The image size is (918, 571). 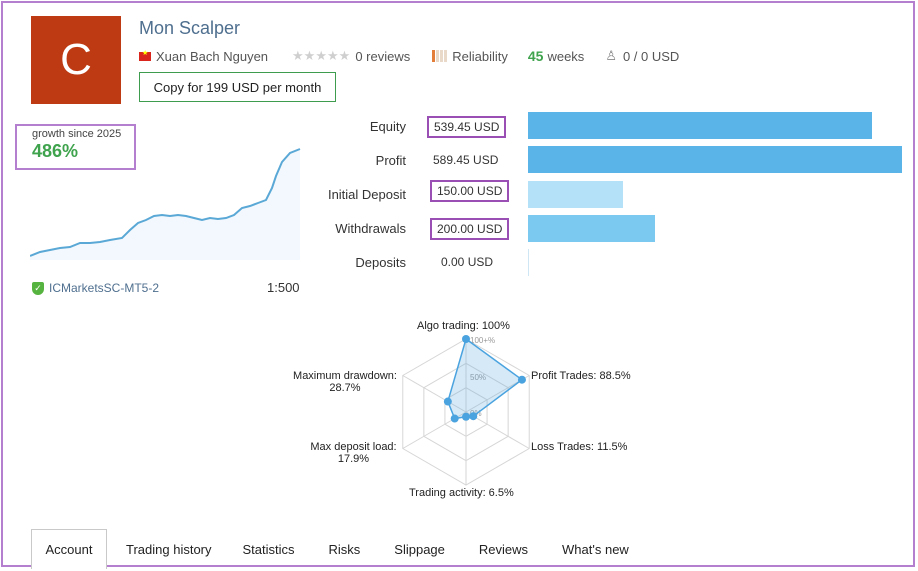 What do you see at coordinates (380, 262) in the screenshot?
I see `stat-label-deposits: Deposits` at bounding box center [380, 262].